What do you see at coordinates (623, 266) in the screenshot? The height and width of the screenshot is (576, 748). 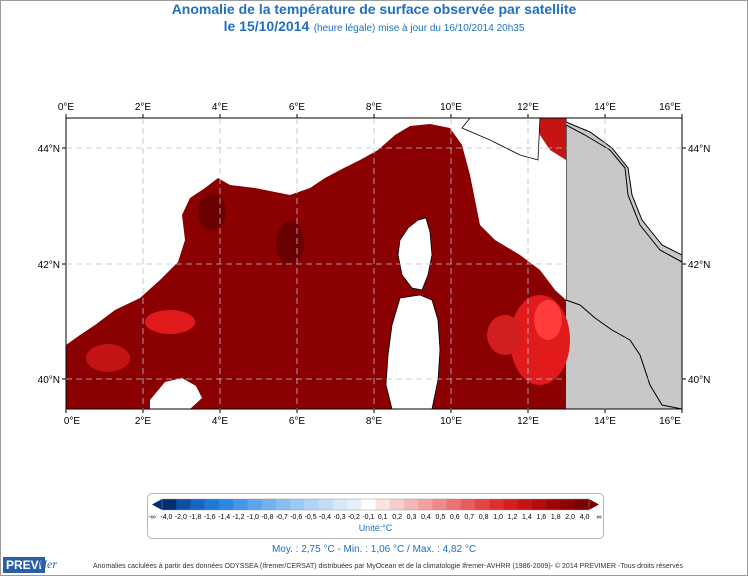 I see `italy-coast` at bounding box center [623, 266].